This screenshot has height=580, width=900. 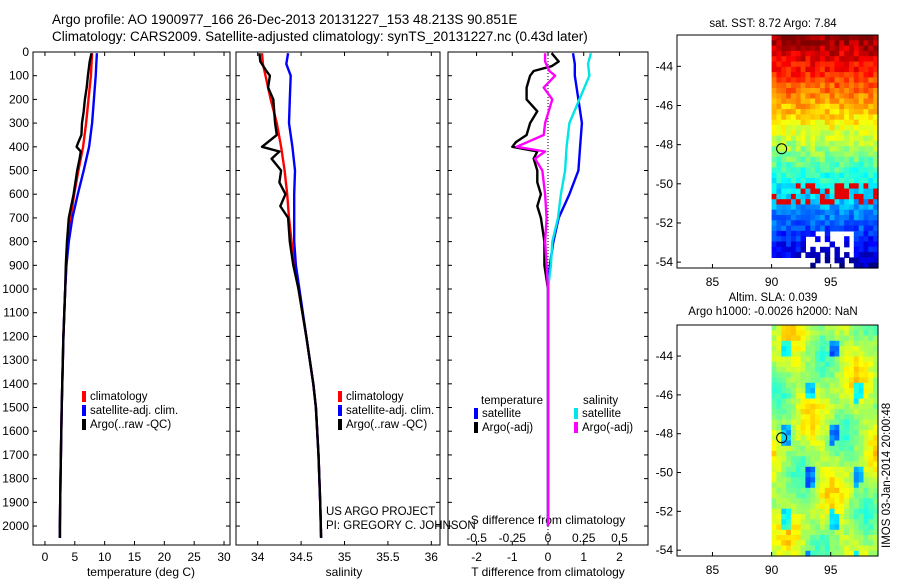 What do you see at coordinates (601, 414) in the screenshot?
I see `difference-legend-label: satellite` at bounding box center [601, 414].